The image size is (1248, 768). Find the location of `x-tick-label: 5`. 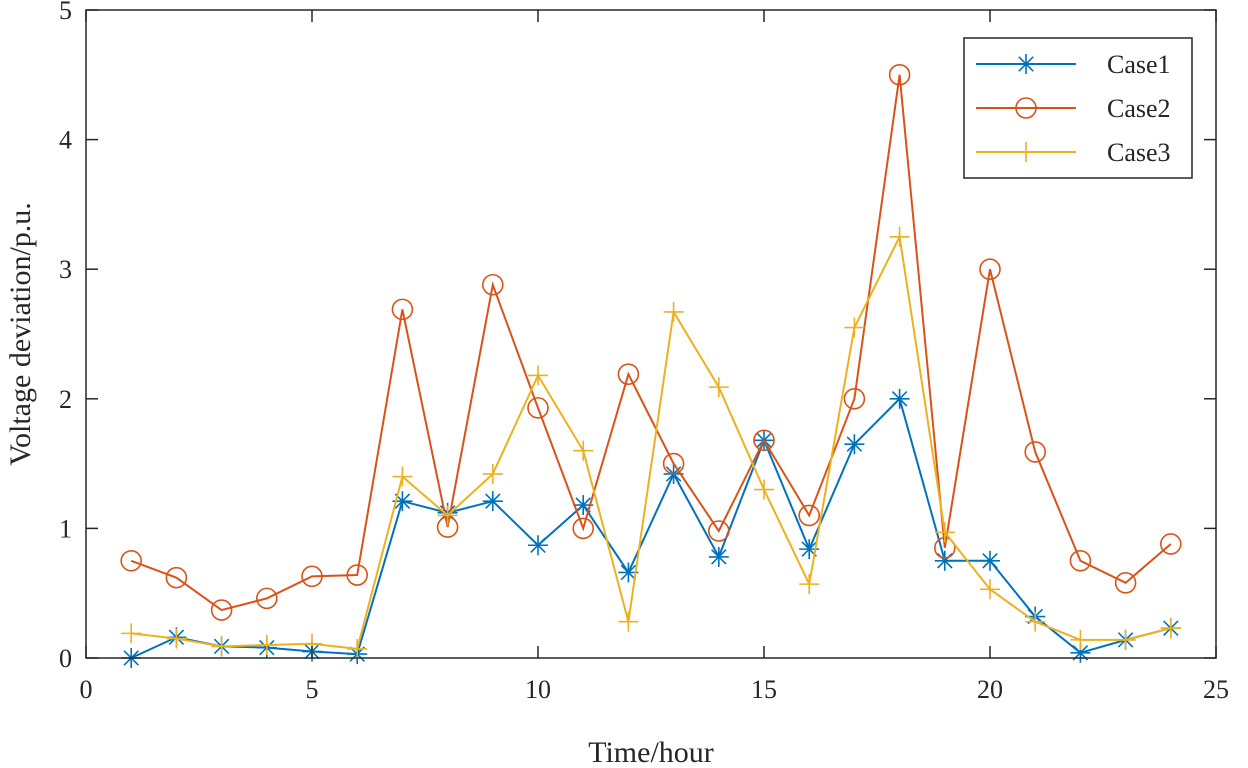

x-tick-label: 5 is located at coordinates (312, 689).